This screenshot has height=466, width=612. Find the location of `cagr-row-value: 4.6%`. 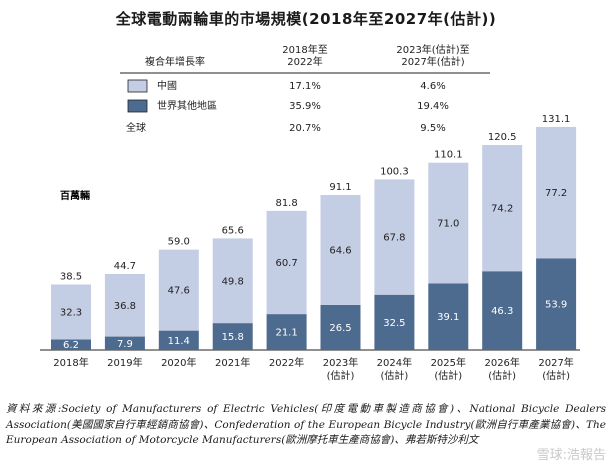

cagr-row-value: 4.6% is located at coordinates (432, 86).